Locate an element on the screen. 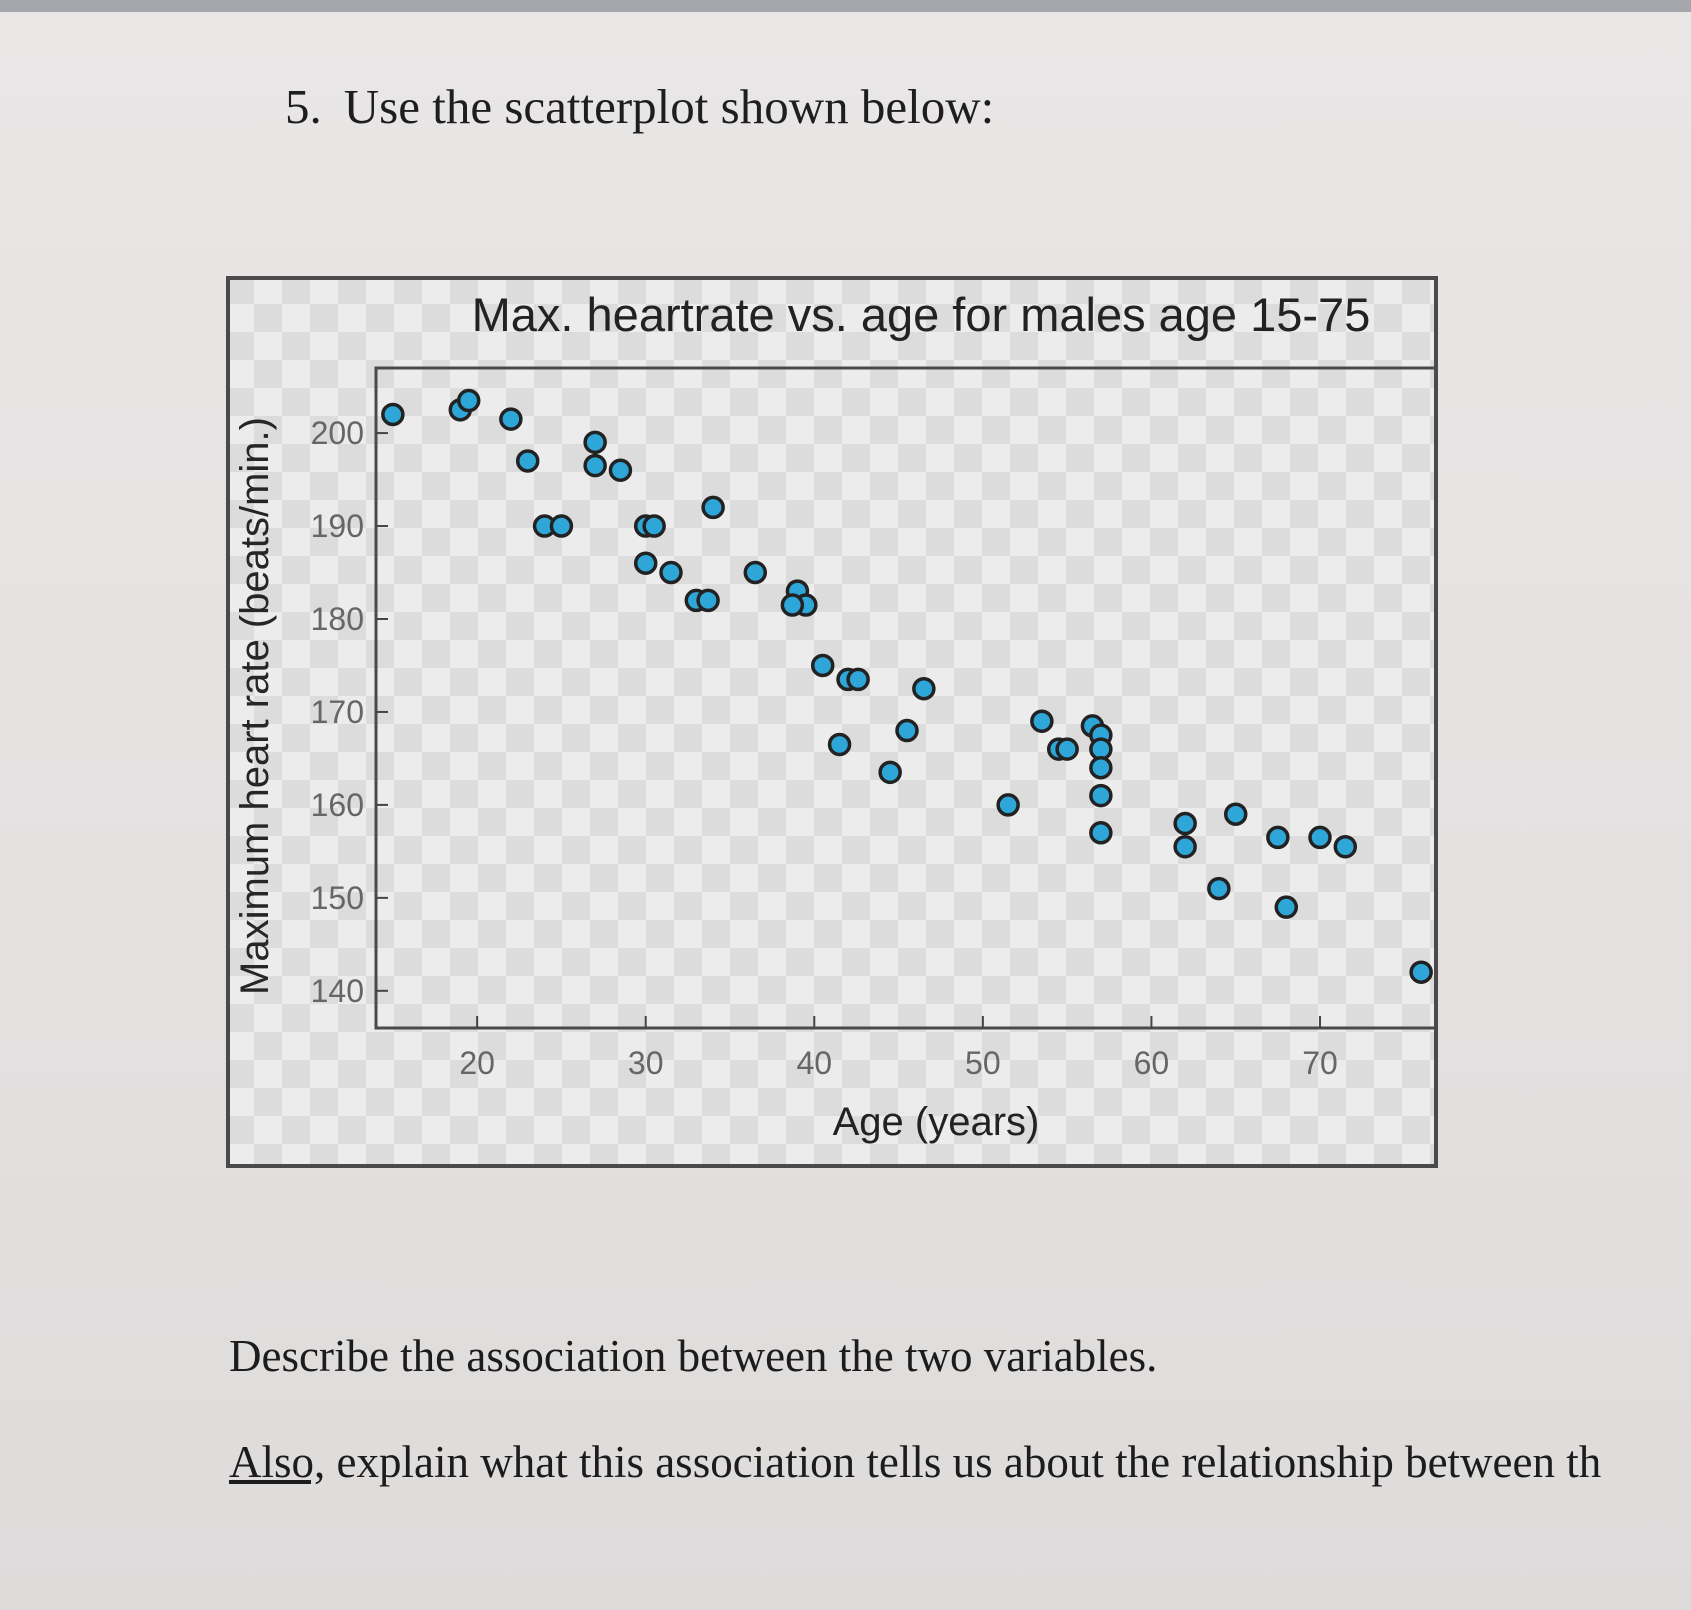 Image resolution: width=1691 pixels, height=1610 pixels. question-heading: 5. Use the scatterplot shown below: is located at coordinates (639, 106).